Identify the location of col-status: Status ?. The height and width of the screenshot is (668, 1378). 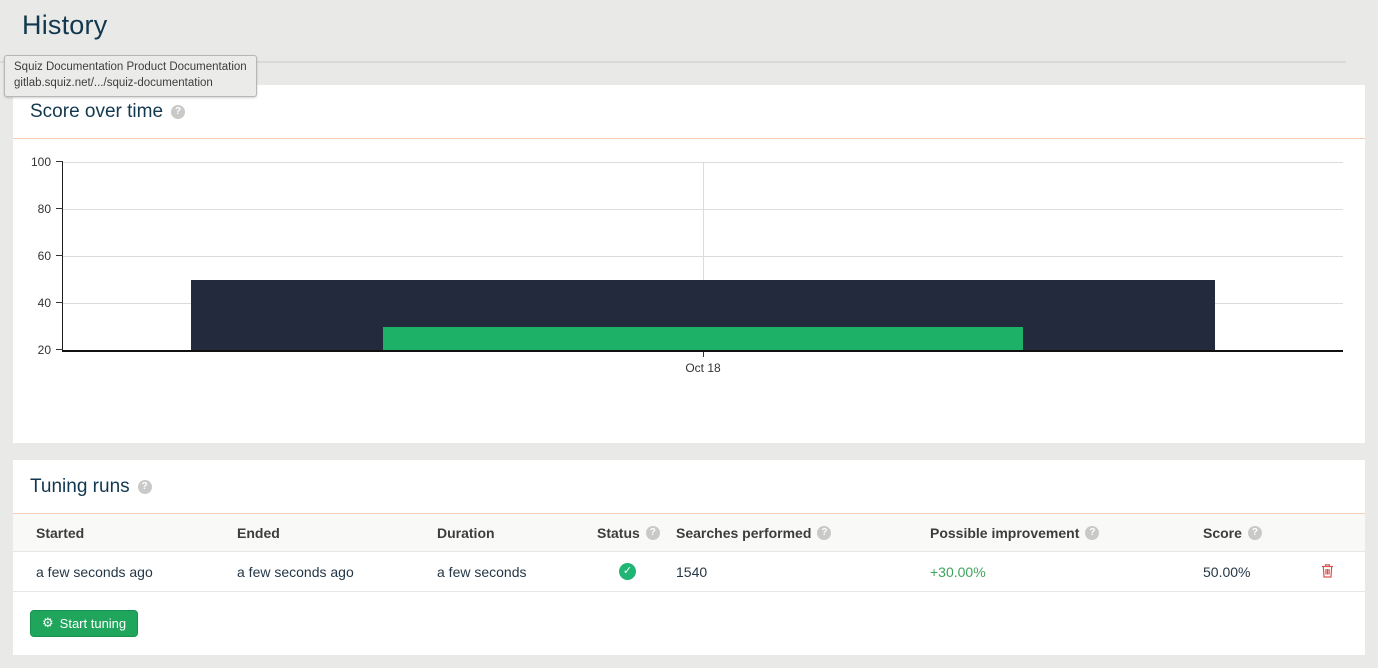
(636, 533).